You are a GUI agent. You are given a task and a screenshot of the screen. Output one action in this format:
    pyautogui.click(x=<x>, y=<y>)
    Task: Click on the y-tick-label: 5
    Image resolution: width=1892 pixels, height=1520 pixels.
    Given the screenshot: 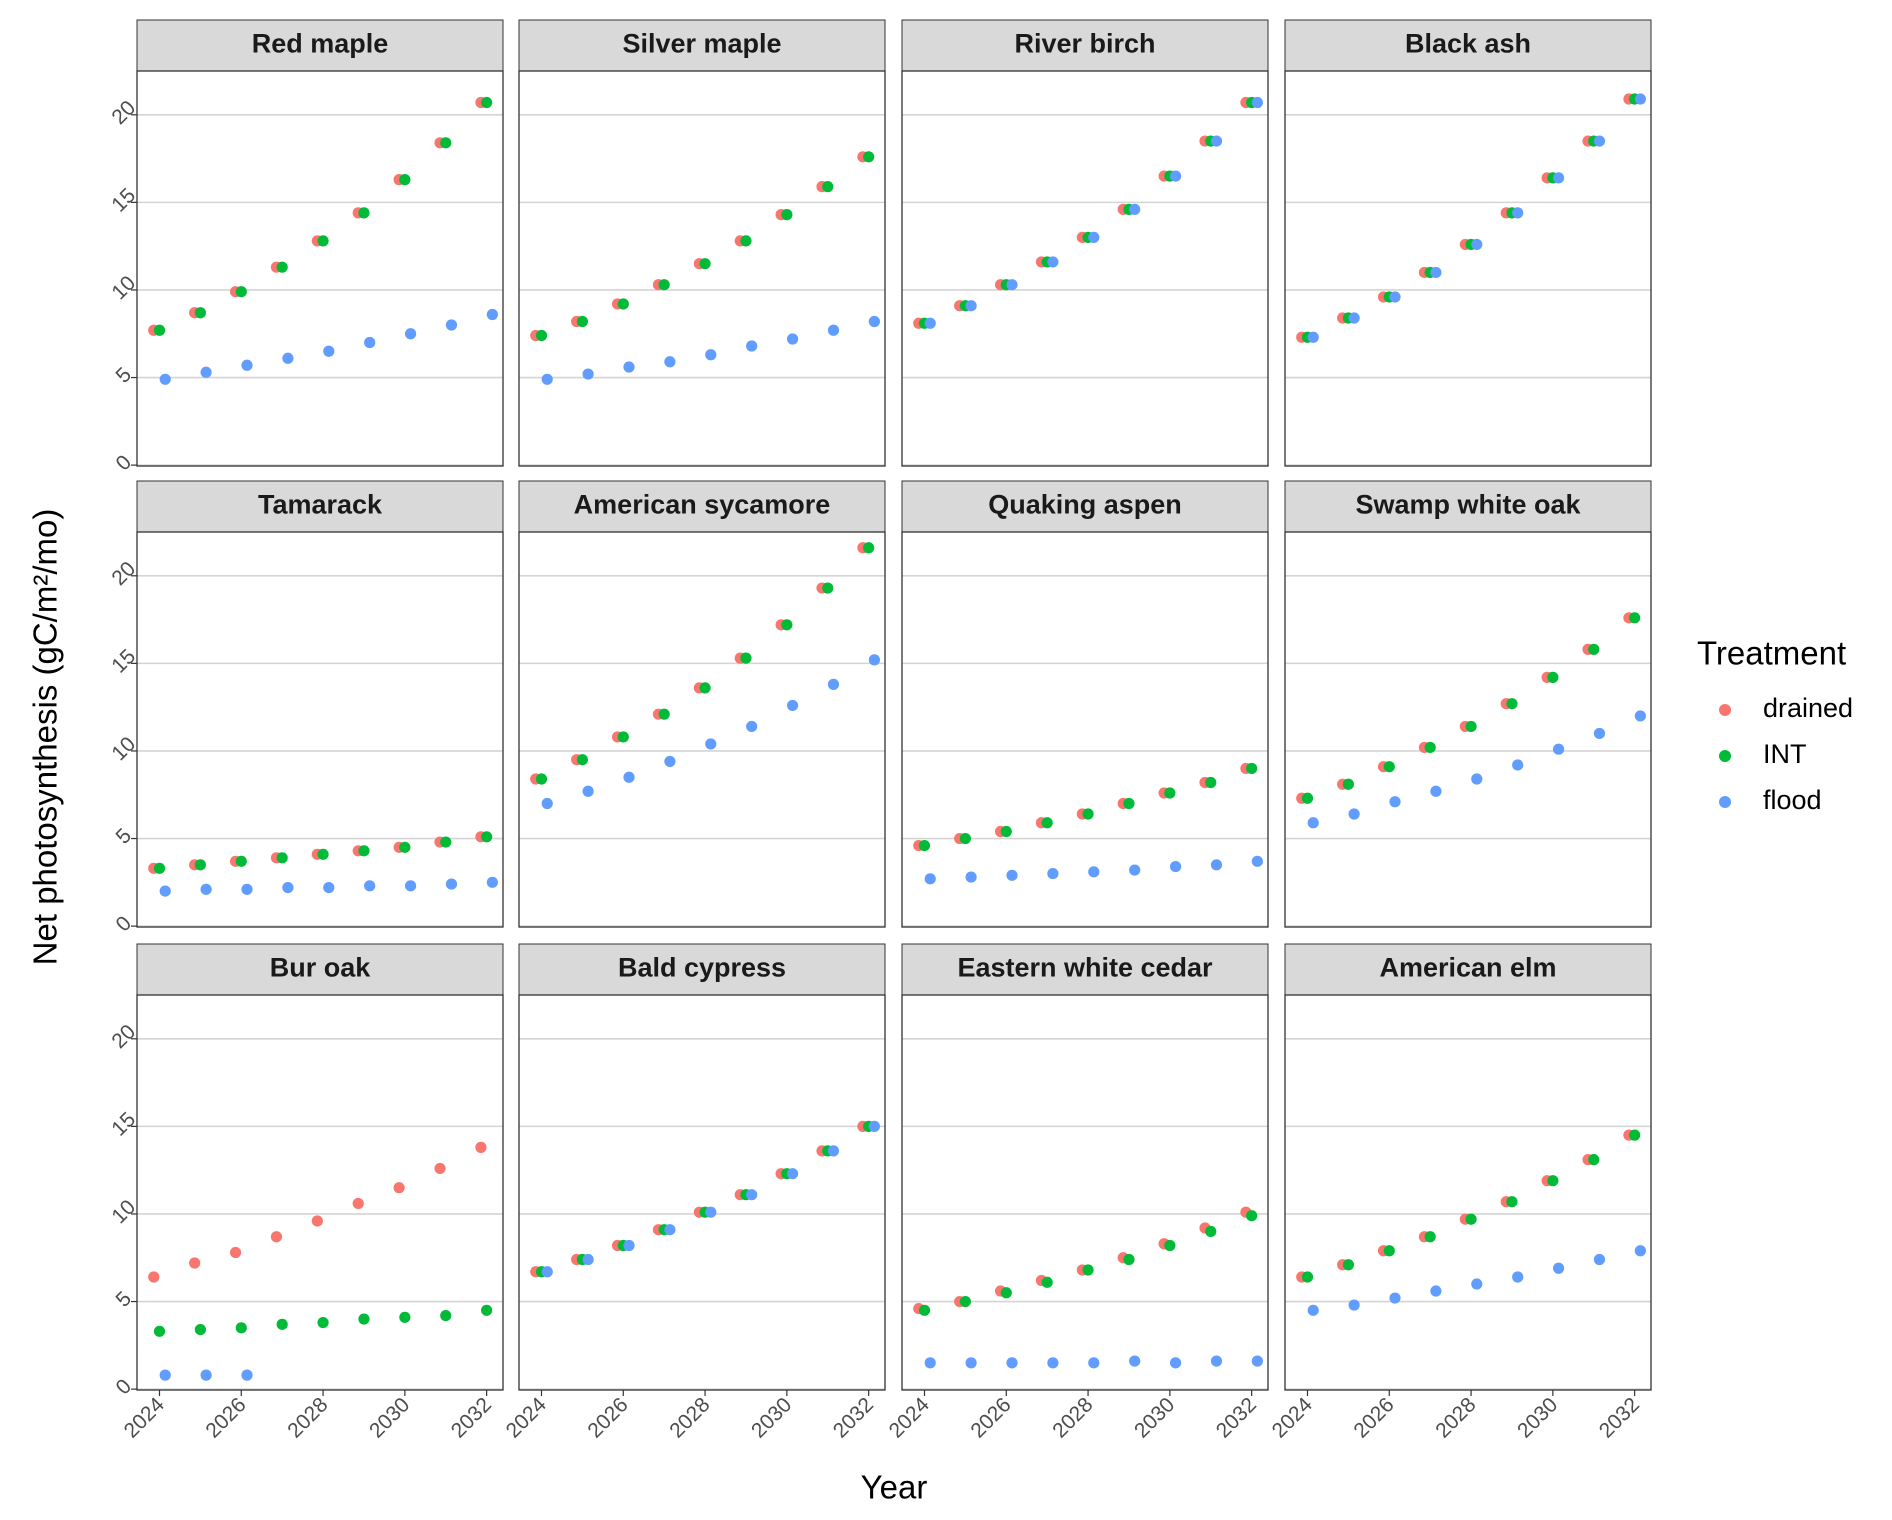 What is the action you would take?
    pyautogui.click(x=123, y=375)
    